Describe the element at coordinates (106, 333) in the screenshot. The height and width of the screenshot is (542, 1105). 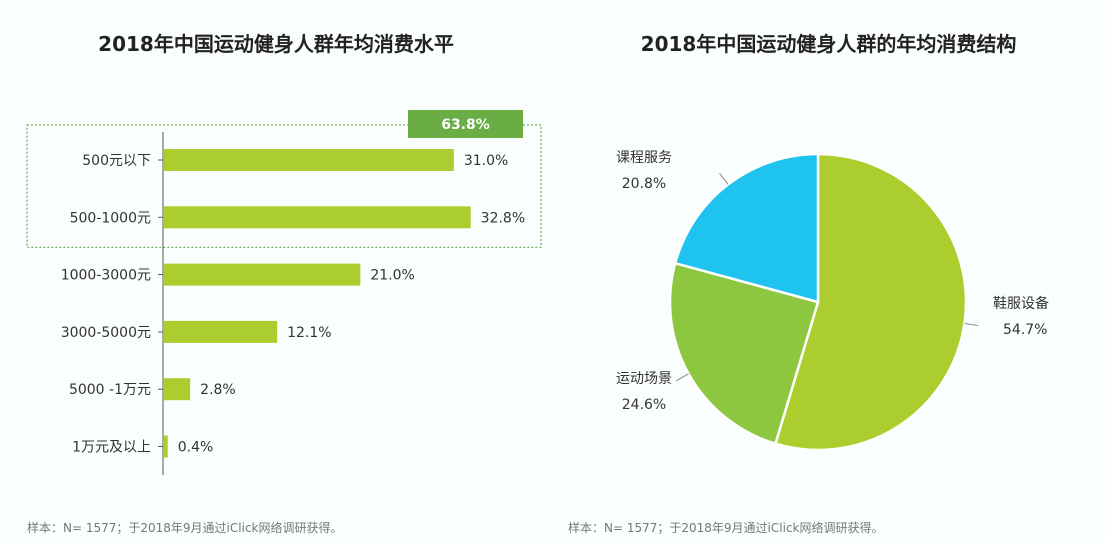
I see `category-label: 3000-5000元` at that location.